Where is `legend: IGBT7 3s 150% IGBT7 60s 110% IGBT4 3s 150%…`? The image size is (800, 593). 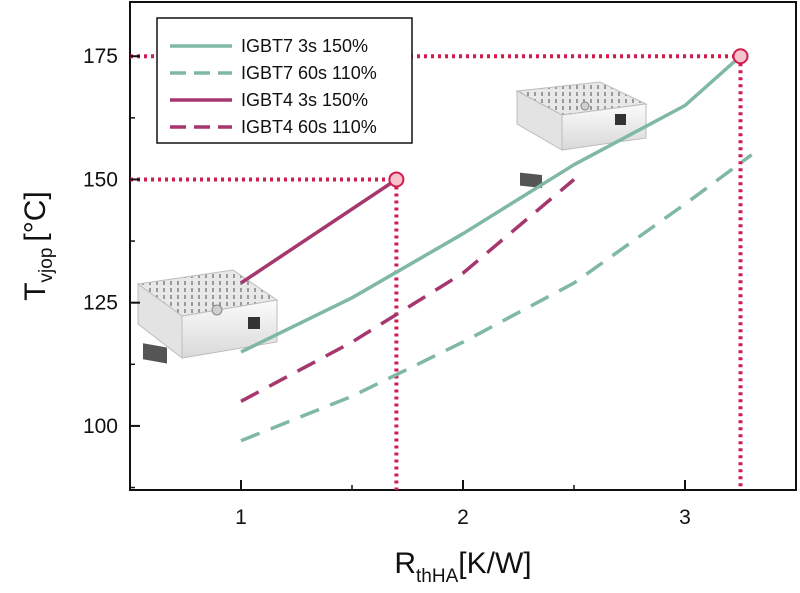
legend: IGBT7 3s 150% IGBT7 60s 110% IGBT4 3s 150%… is located at coordinates (284, 80).